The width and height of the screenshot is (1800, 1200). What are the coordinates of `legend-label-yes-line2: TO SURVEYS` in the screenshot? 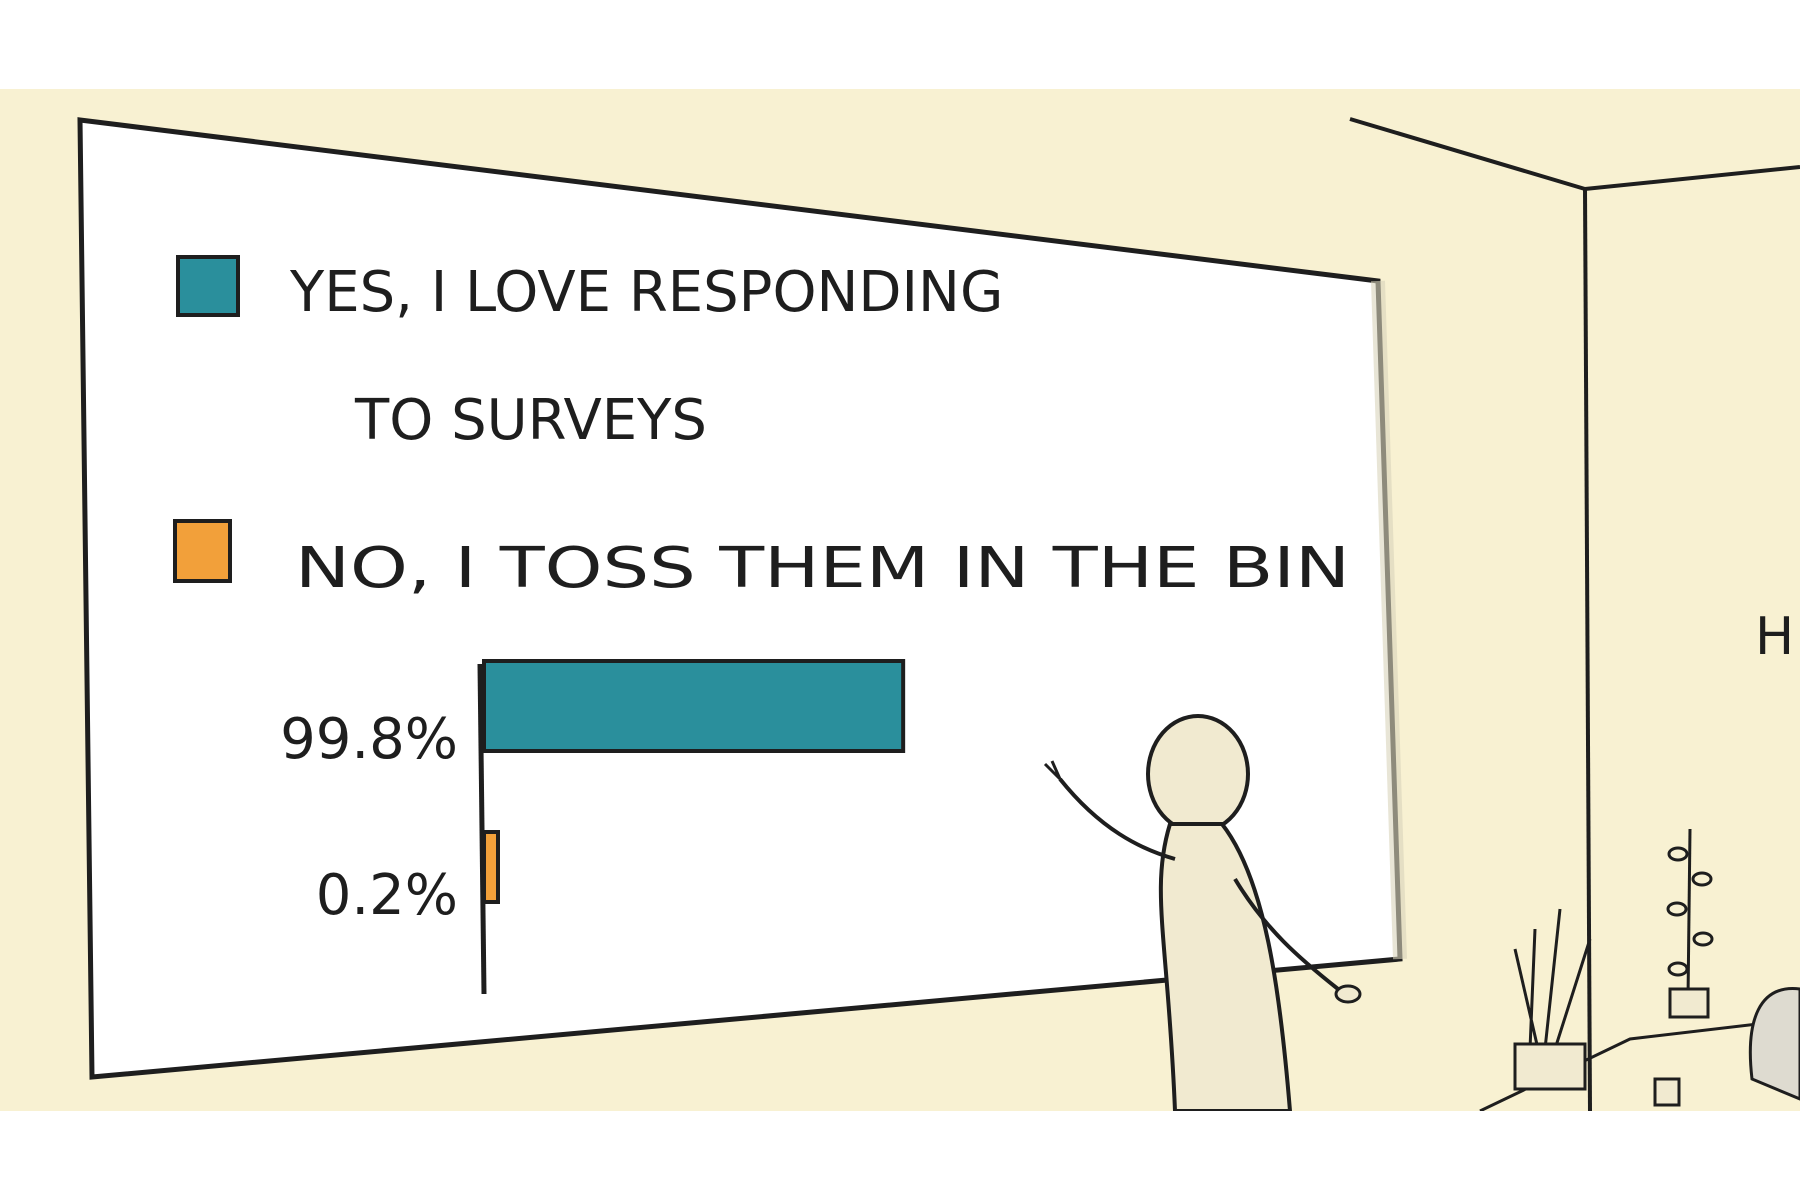 It's located at (530, 420).